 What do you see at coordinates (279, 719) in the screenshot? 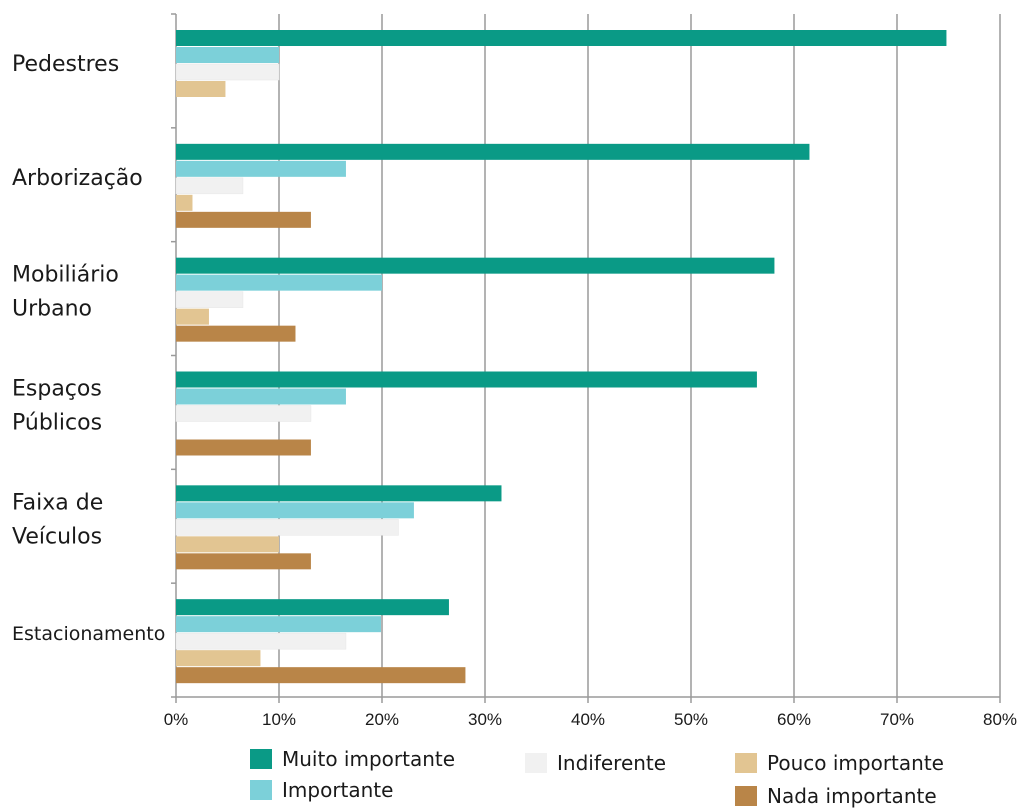
I see `x-tick-label: 10%` at bounding box center [279, 719].